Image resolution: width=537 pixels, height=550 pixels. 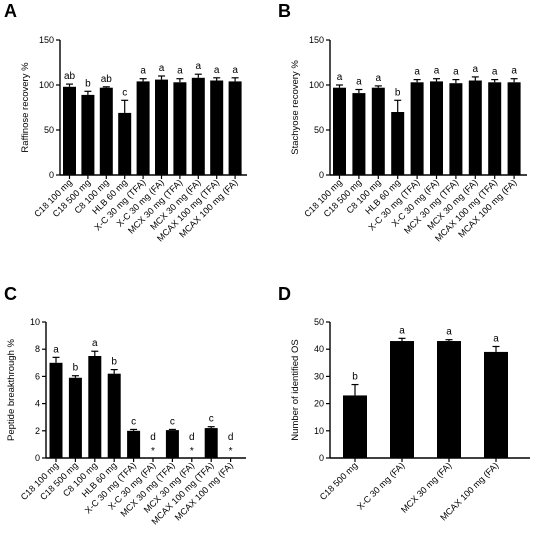 I want to click on category-label: MCX 30 mg (FA), so click(x=426, y=487).